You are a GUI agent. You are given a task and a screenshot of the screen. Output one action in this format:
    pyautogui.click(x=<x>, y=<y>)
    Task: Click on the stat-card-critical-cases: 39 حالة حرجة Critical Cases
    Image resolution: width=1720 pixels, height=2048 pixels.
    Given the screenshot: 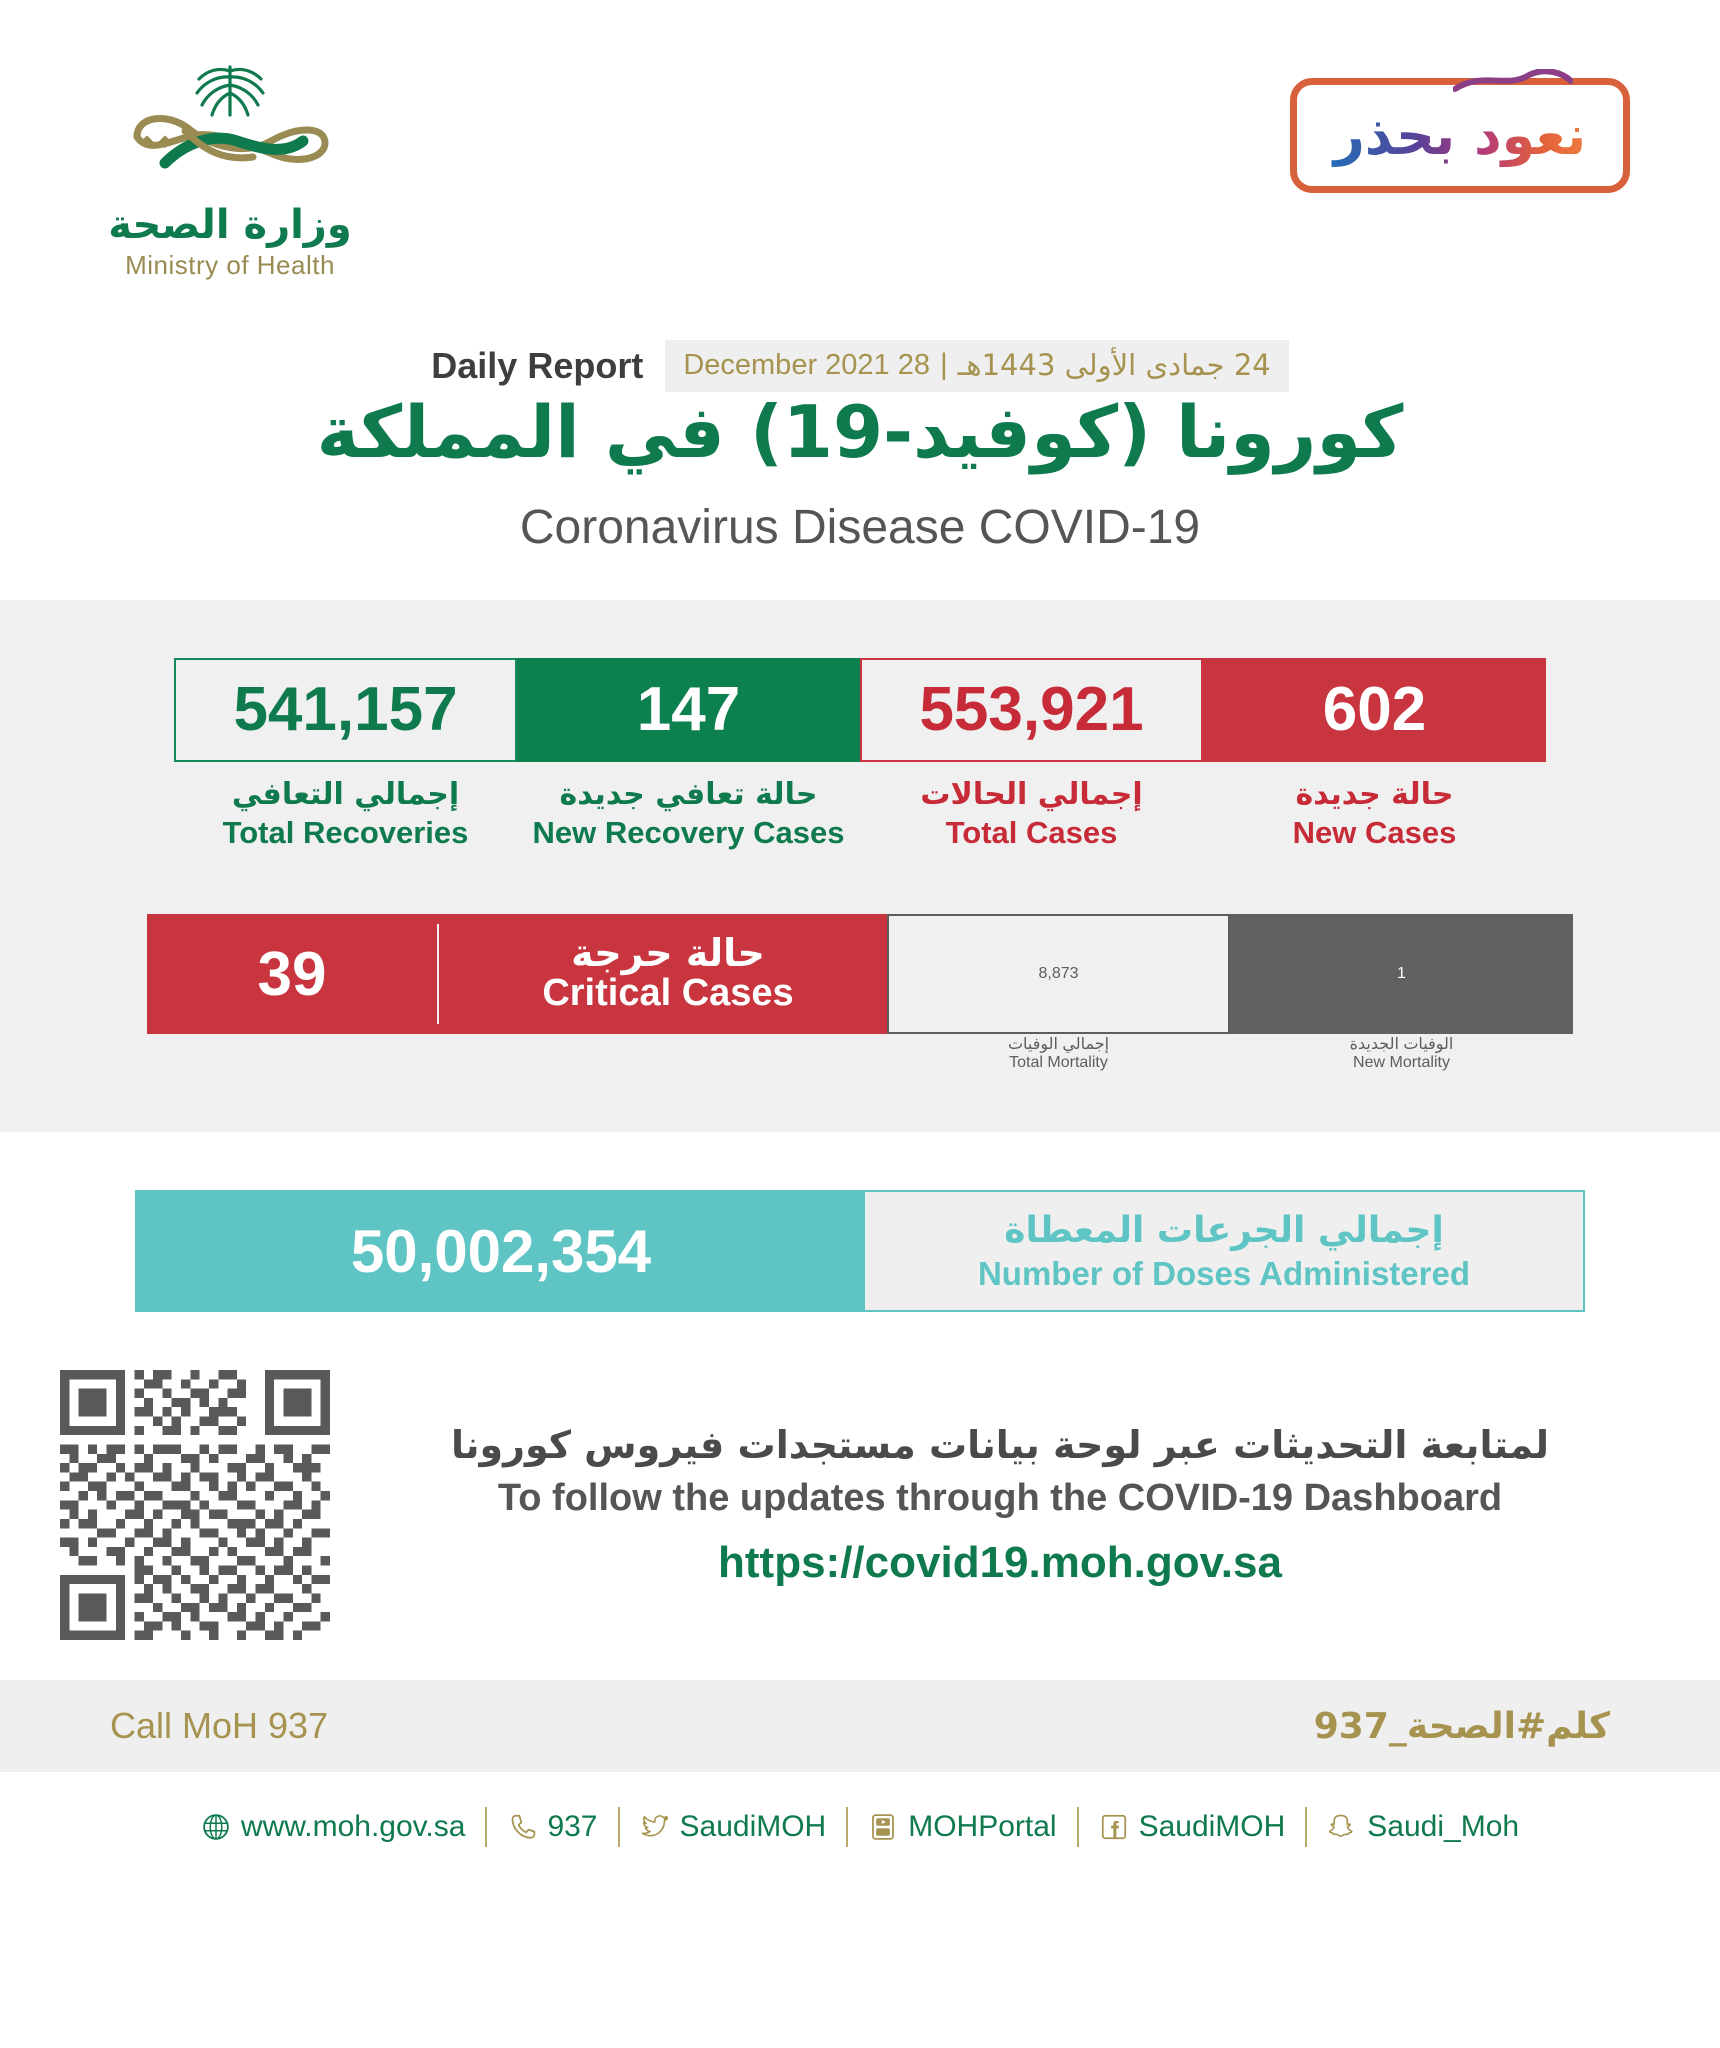 What is the action you would take?
    pyautogui.click(x=517, y=974)
    